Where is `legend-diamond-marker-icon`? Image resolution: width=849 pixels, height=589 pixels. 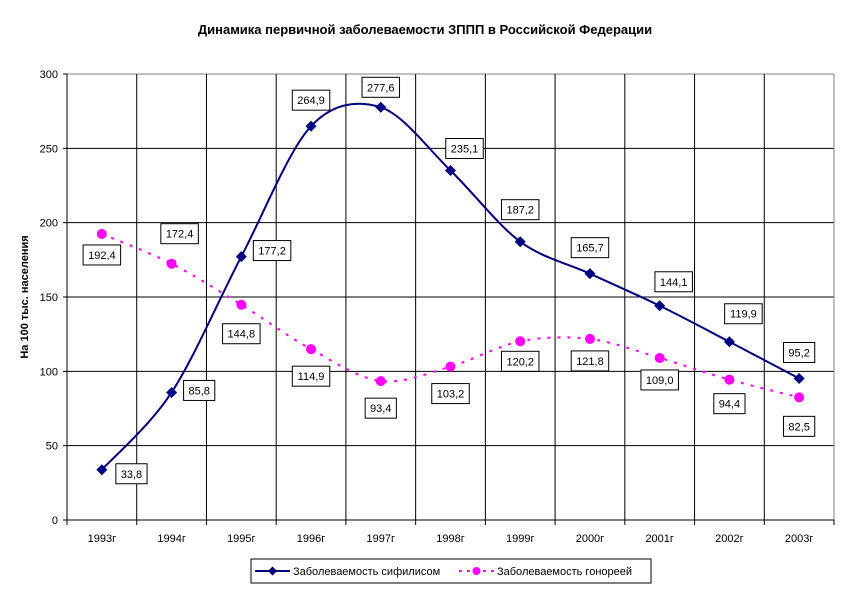 legend-diamond-marker-icon is located at coordinates (272, 571).